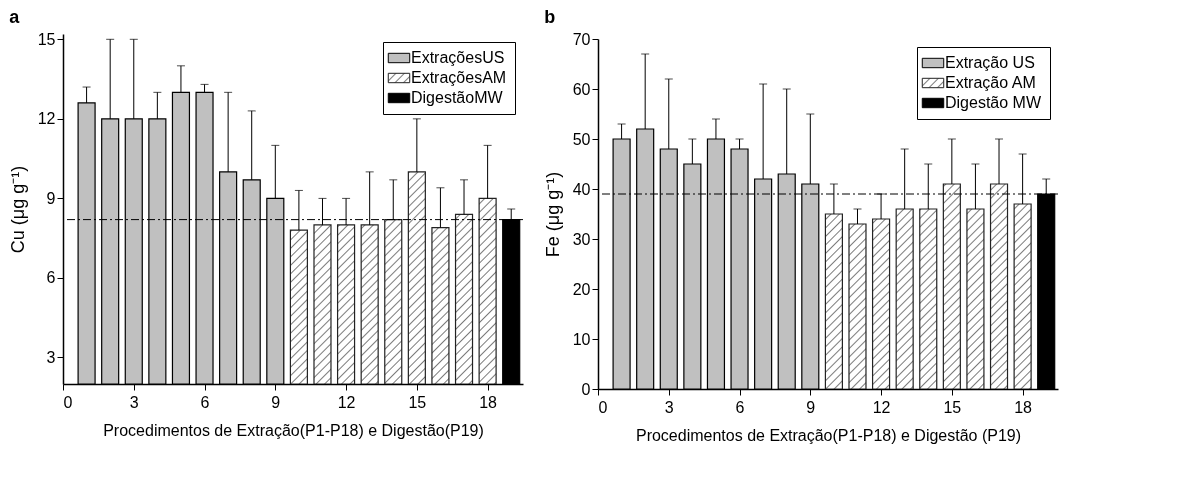 The image size is (1187, 477). What do you see at coordinates (581, 339) in the screenshot?
I see `y-tick-label: 10` at bounding box center [581, 339].